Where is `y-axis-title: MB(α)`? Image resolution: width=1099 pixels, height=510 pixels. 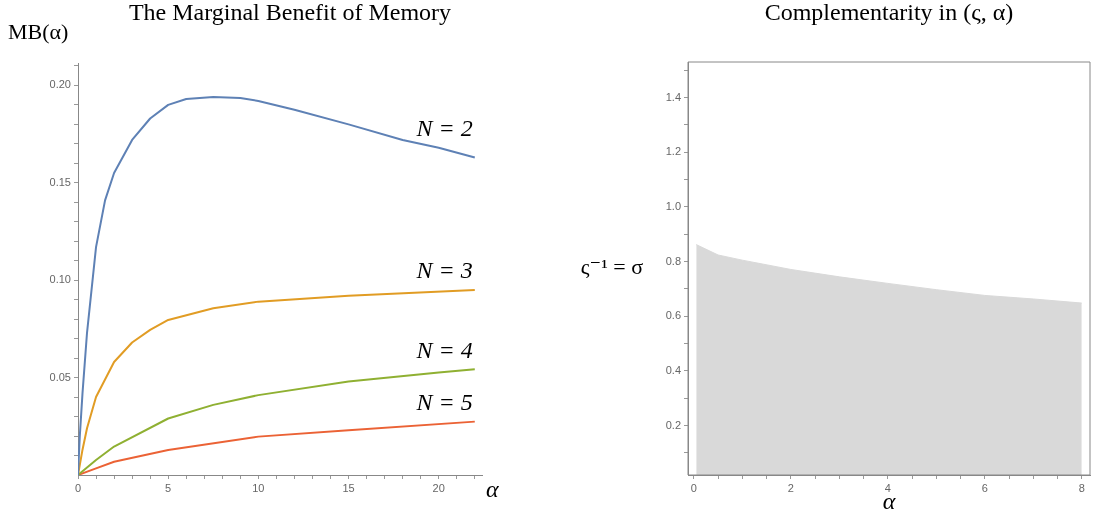 y-axis-title: MB(α) is located at coordinates (38, 31).